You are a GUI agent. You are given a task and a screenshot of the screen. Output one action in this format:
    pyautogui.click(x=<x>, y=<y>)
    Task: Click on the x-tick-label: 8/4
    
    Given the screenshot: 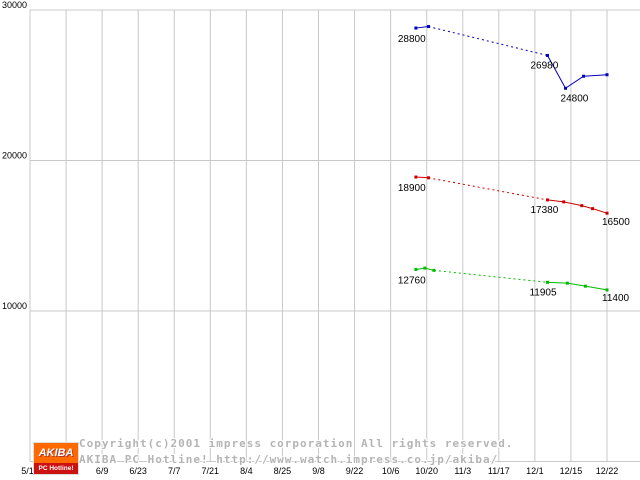 What is the action you would take?
    pyautogui.click(x=246, y=471)
    